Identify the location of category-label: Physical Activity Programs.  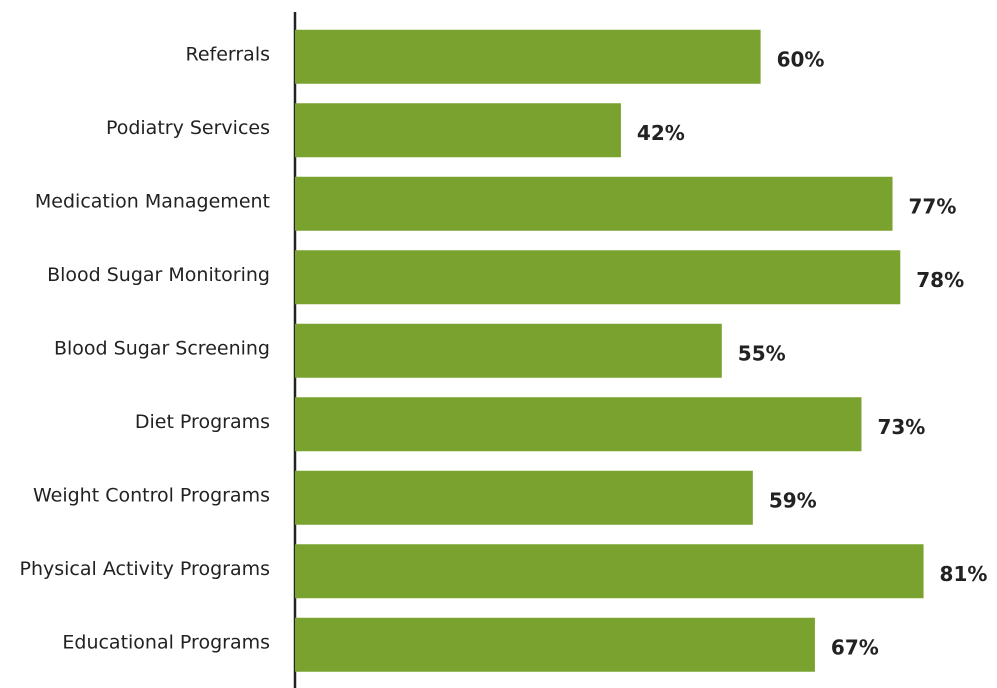
(145, 569).